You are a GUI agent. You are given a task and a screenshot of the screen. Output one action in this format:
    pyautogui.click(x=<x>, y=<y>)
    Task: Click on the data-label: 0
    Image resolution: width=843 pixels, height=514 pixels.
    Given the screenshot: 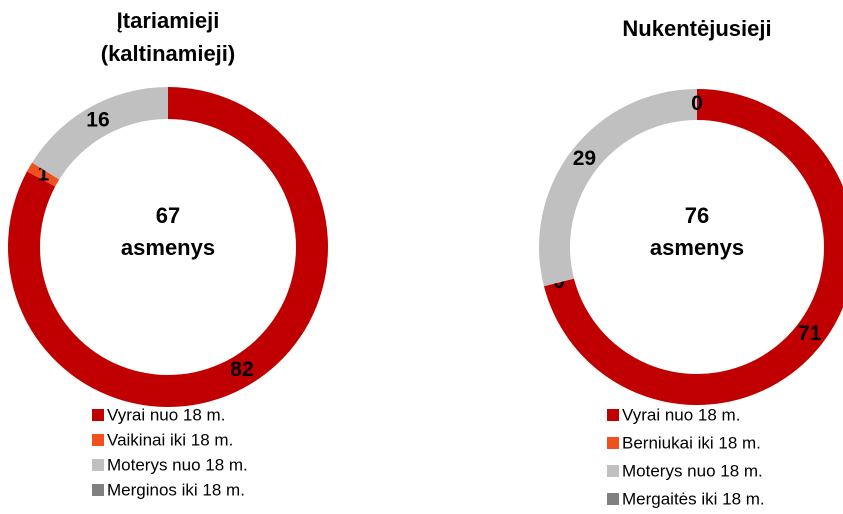 What is the action you would take?
    pyautogui.click(x=697, y=103)
    